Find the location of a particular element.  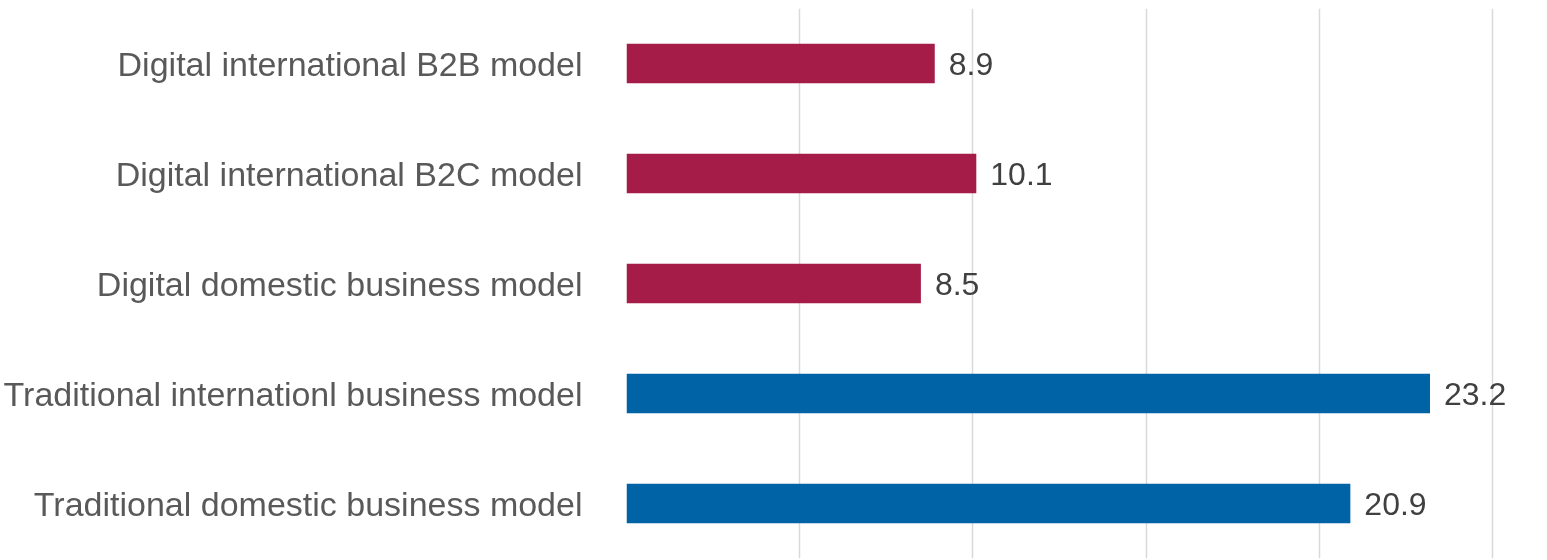

data-label: 10.1 is located at coordinates (1021, 173).